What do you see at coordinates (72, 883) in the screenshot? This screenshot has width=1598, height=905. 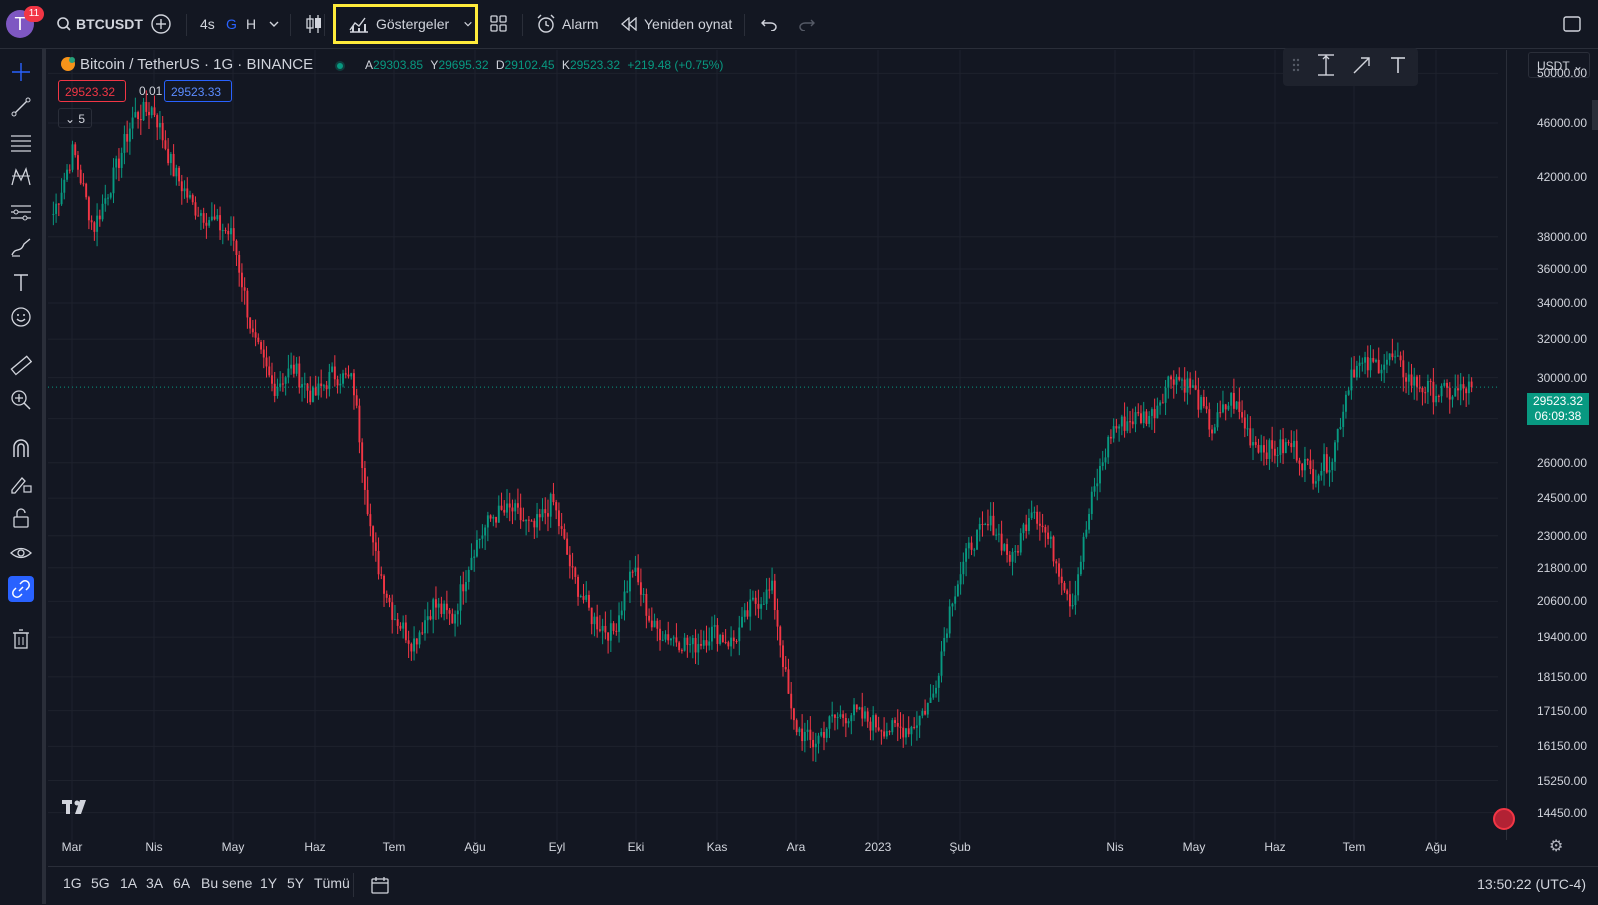 I see `range-1d: 1G` at bounding box center [72, 883].